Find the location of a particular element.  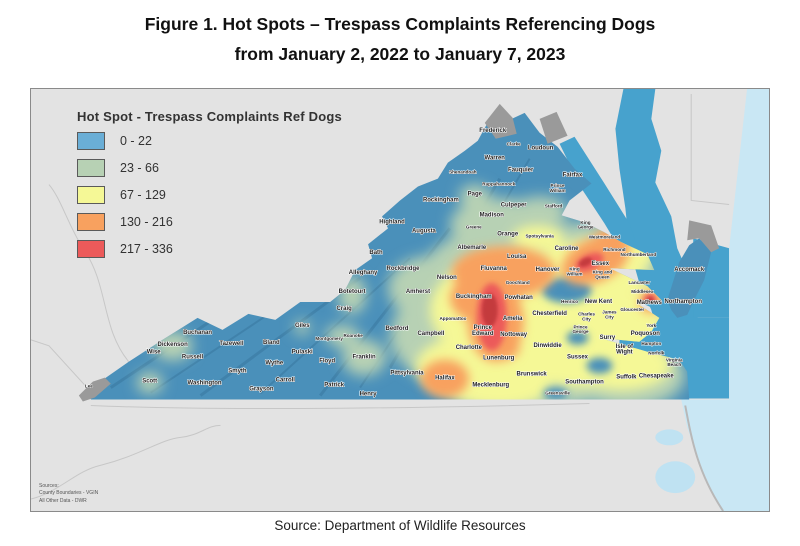

legend-items: 0 - 22 23 - 66 67 - 129 130 - 216 217 - 336 is located at coordinates (209, 195).